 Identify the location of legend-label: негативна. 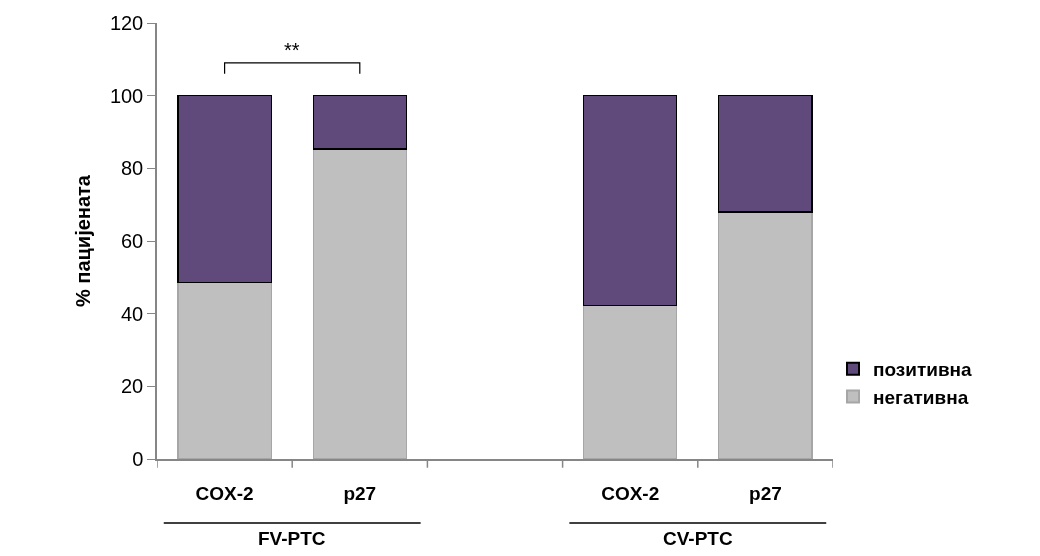
(921, 397).